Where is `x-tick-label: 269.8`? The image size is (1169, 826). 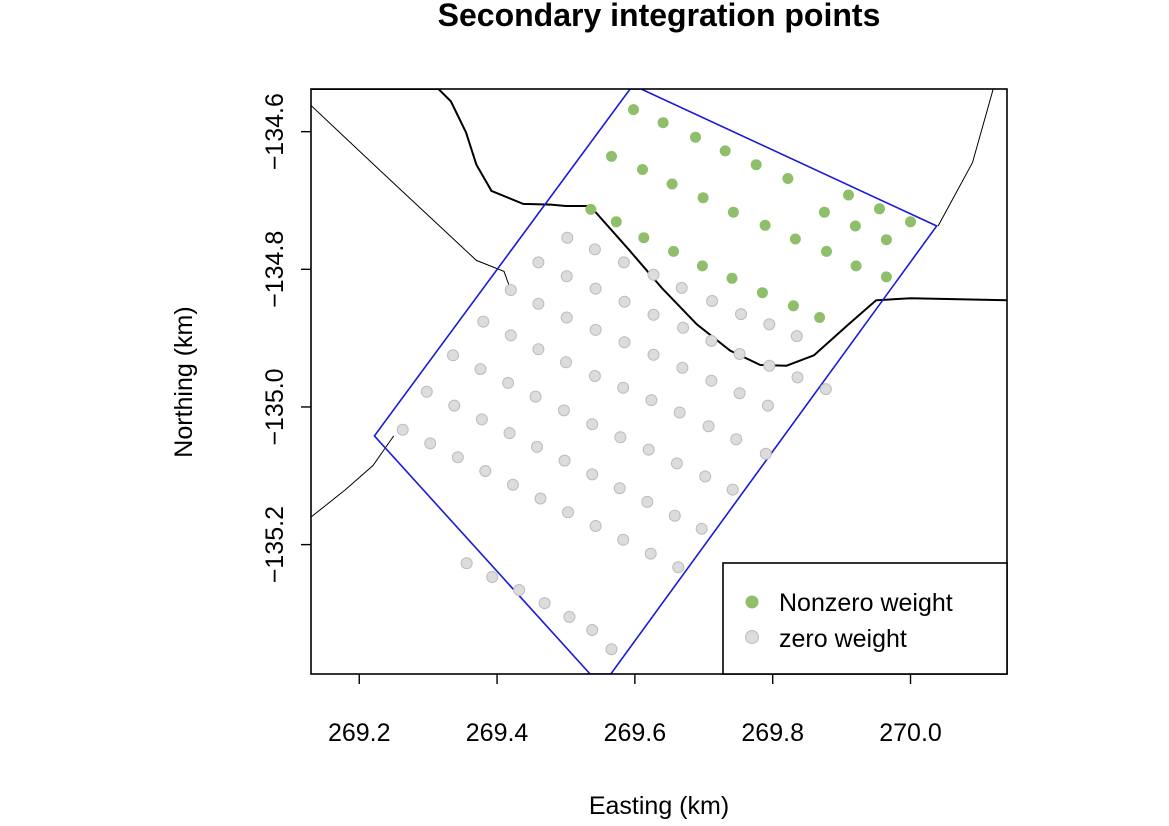
x-tick-label: 269.8 is located at coordinates (772, 733).